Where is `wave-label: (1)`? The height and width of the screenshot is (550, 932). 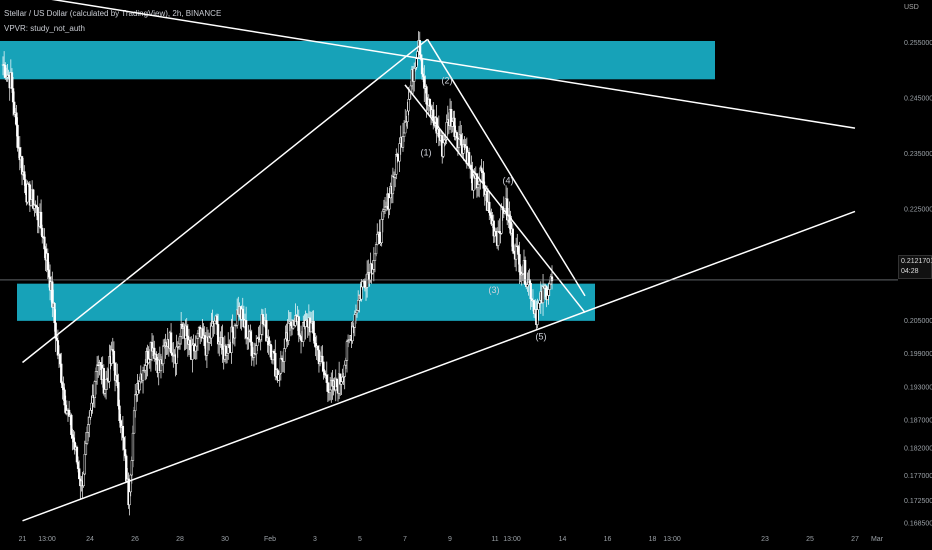
wave-label: (1) is located at coordinates (426, 152).